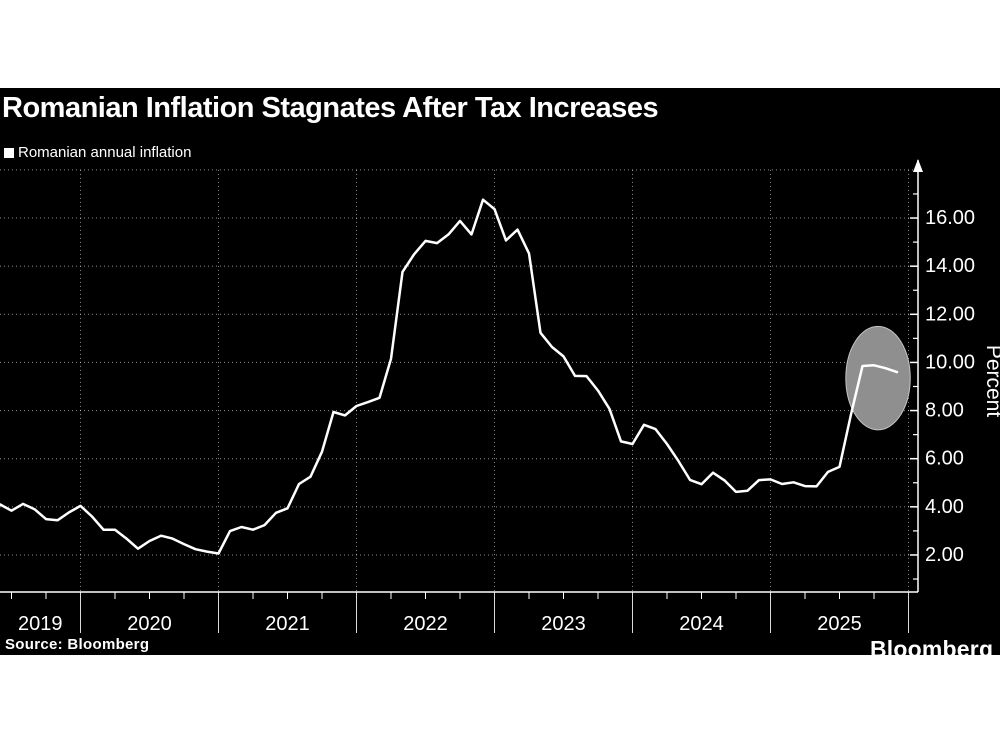 Image resolution: width=1000 pixels, height=750 pixels. I want to click on y-tick-label: 2.00, so click(944, 555).